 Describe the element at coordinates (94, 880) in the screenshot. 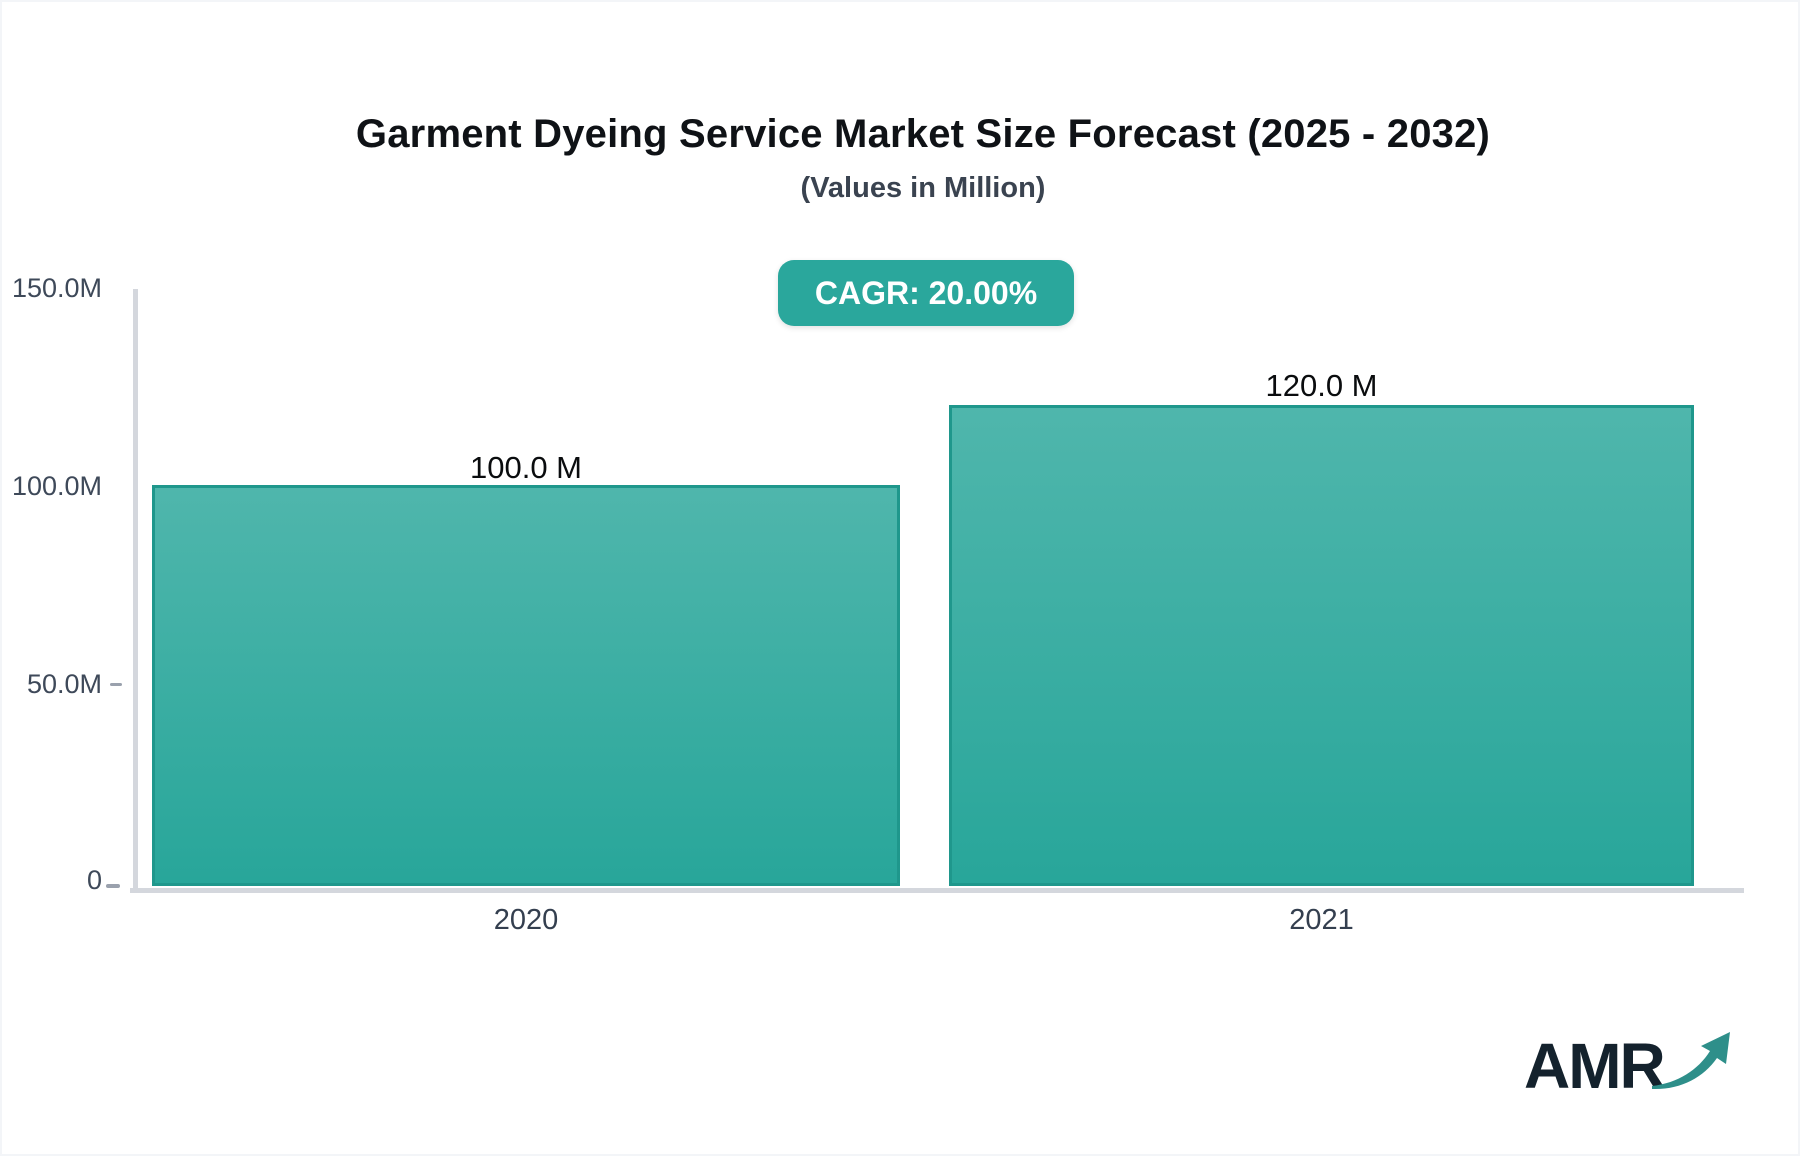

I see `y-tick-label-0: 0` at that location.